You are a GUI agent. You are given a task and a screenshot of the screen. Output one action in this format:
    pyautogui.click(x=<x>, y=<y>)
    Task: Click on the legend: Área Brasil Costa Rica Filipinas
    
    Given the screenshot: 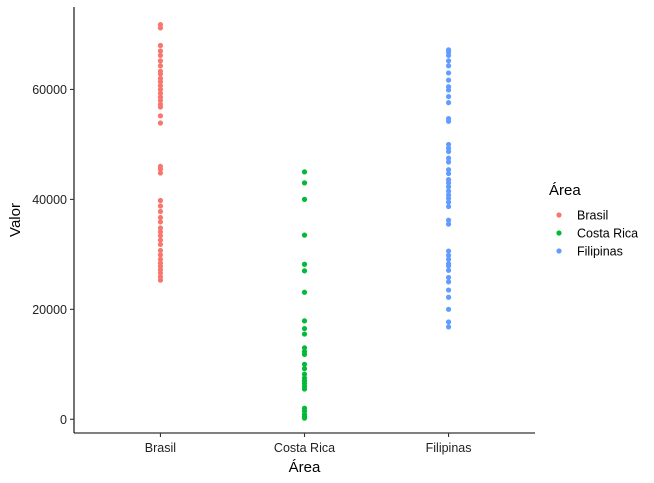 What is the action you would take?
    pyautogui.click(x=593, y=220)
    